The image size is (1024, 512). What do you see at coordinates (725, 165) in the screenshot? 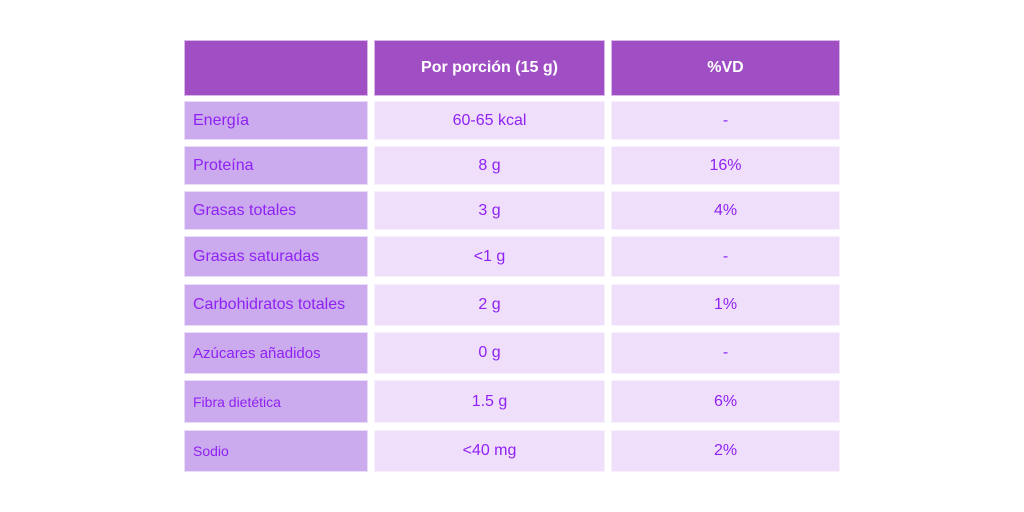
I see `dv-cell: 16%` at bounding box center [725, 165].